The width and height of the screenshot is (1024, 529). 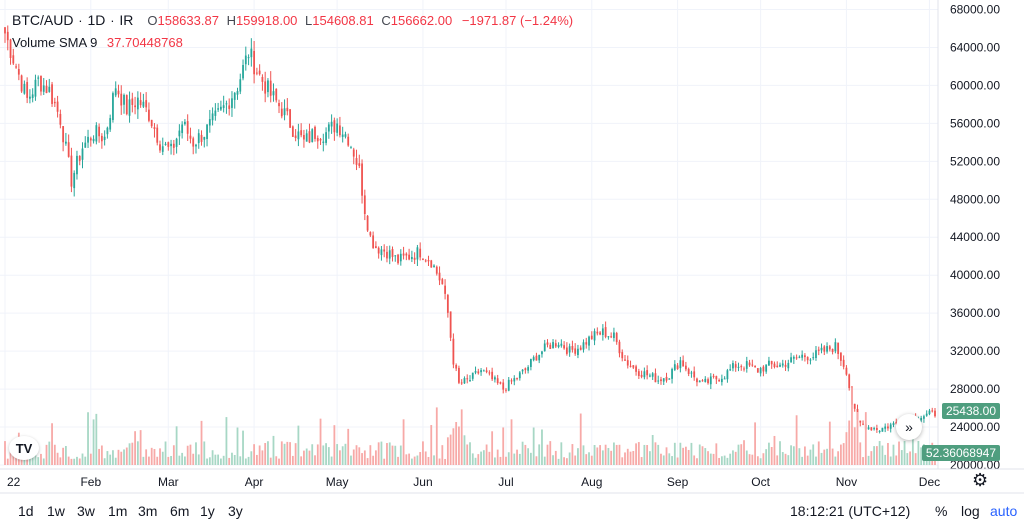 What do you see at coordinates (56, 511) in the screenshot?
I see `timeframe-1w: 1w` at bounding box center [56, 511].